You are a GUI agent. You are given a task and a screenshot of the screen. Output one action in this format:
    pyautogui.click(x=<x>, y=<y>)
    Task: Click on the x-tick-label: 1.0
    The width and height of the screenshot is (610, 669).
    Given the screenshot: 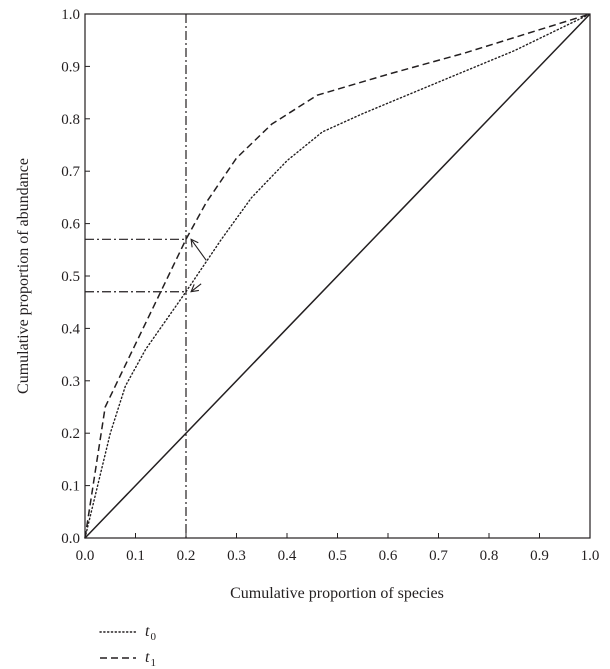 What is the action you would take?
    pyautogui.click(x=590, y=556)
    